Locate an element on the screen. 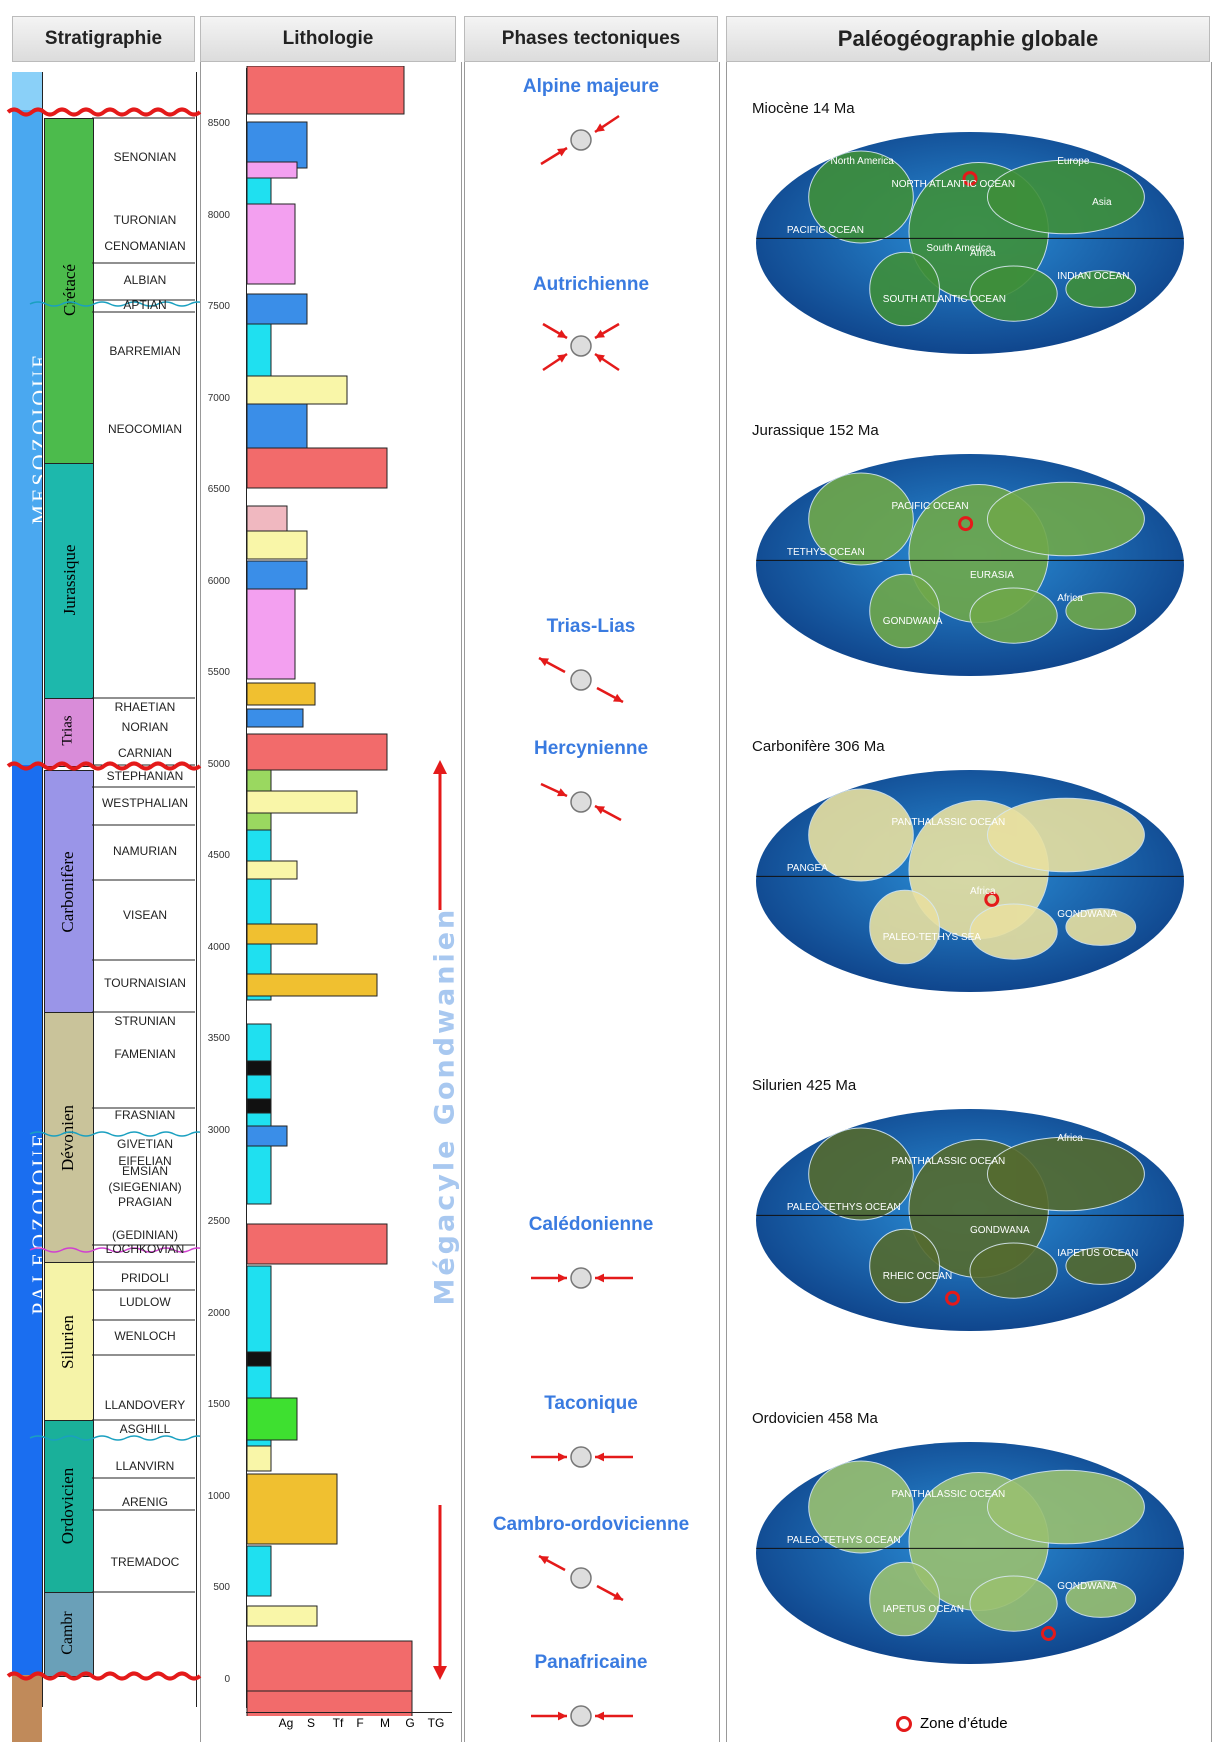 The width and height of the screenshot is (1218, 1764). unconformities is located at coordinates (104, 894).